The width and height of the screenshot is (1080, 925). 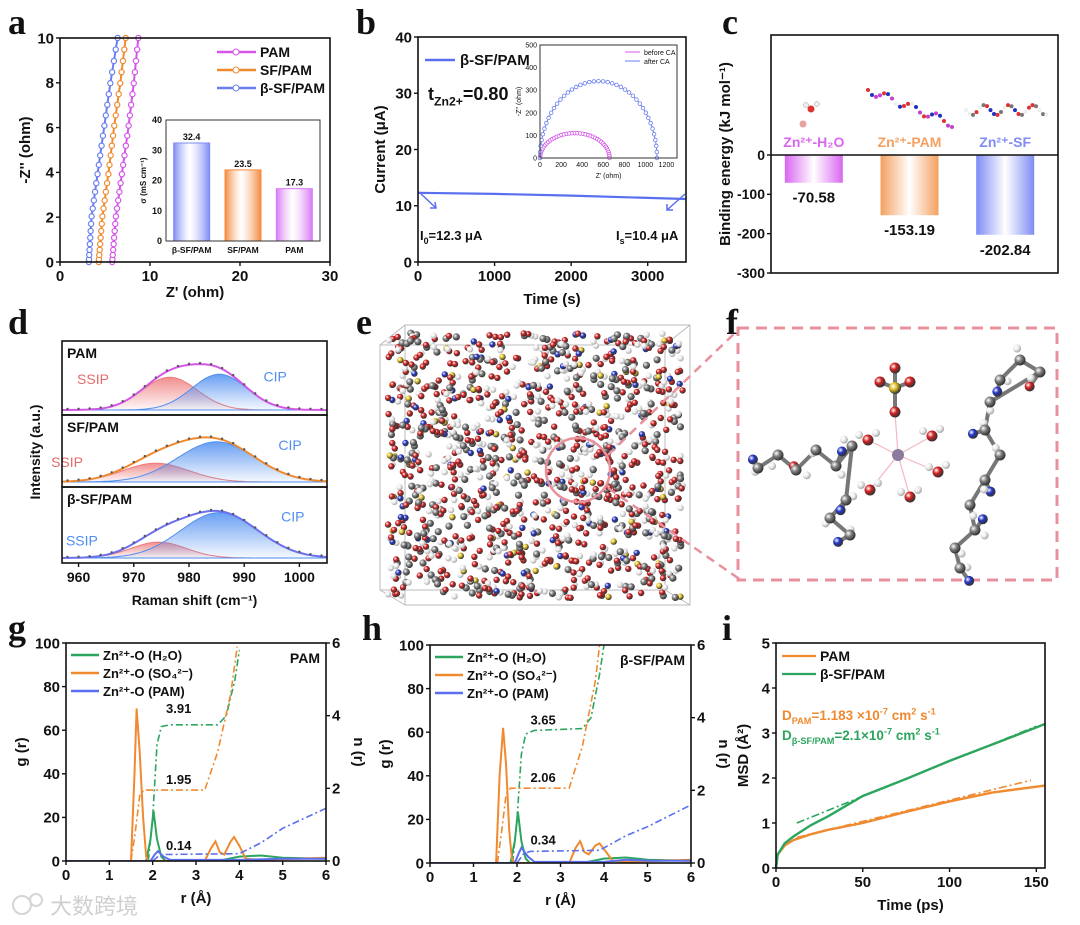 What do you see at coordinates (813, 142) in the screenshot?
I see `category-label: Zn²⁺-H₂O` at bounding box center [813, 142].